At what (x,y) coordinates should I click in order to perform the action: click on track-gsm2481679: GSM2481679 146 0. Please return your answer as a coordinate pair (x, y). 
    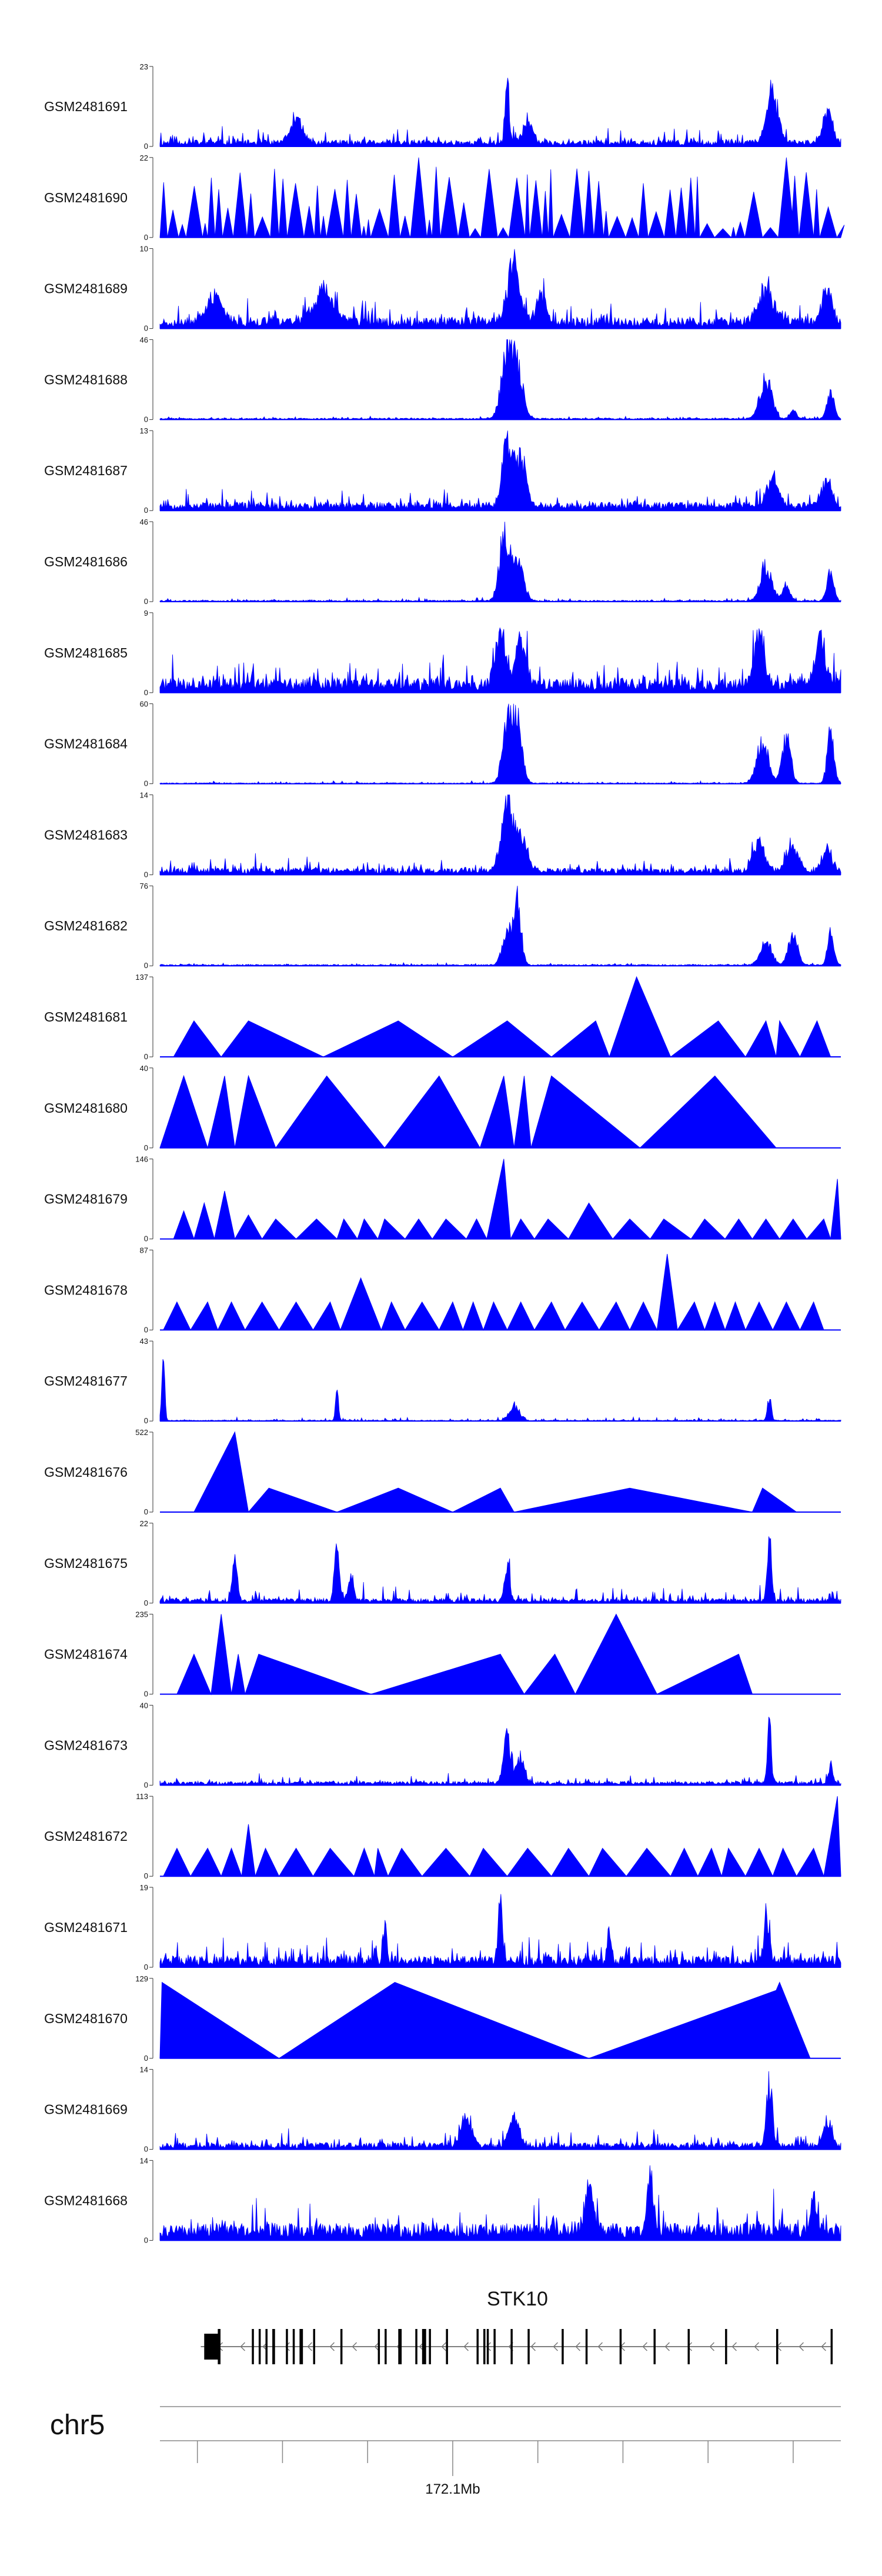
    Looking at the image, I should click on (442, 1199).